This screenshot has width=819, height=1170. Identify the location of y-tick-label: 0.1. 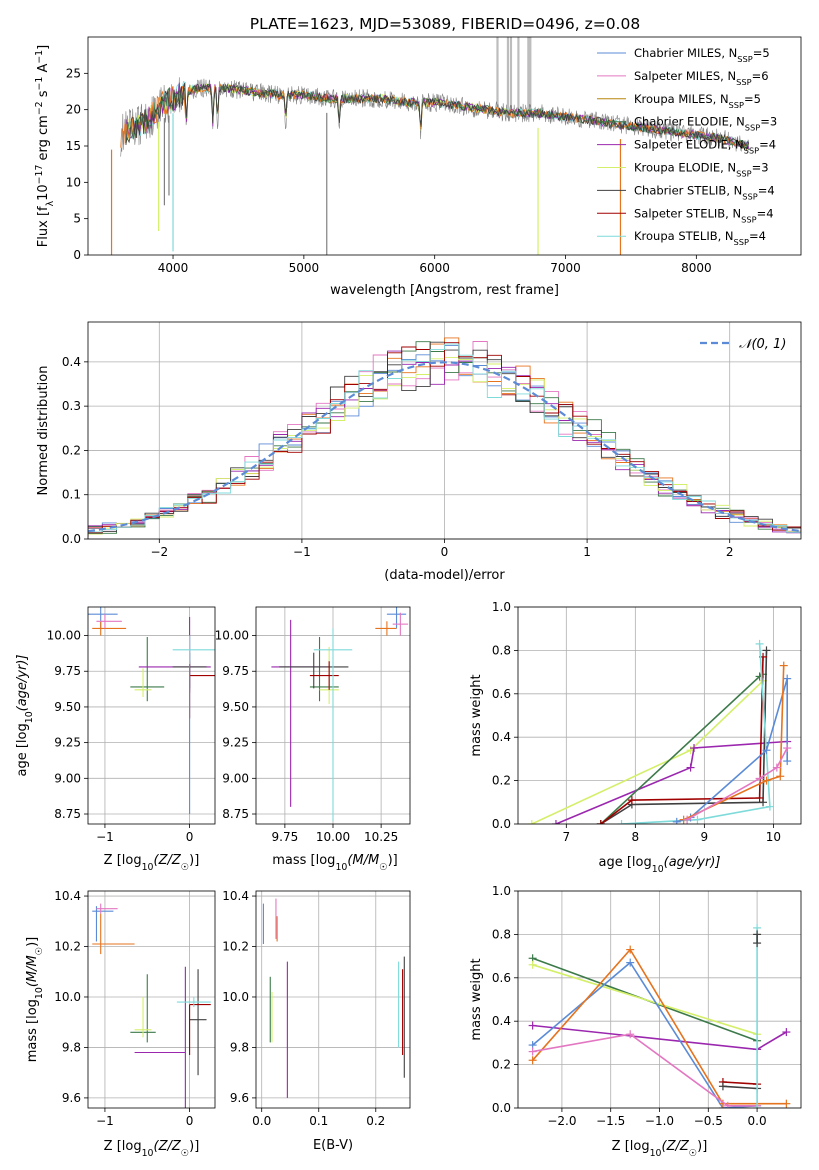
(71, 495).